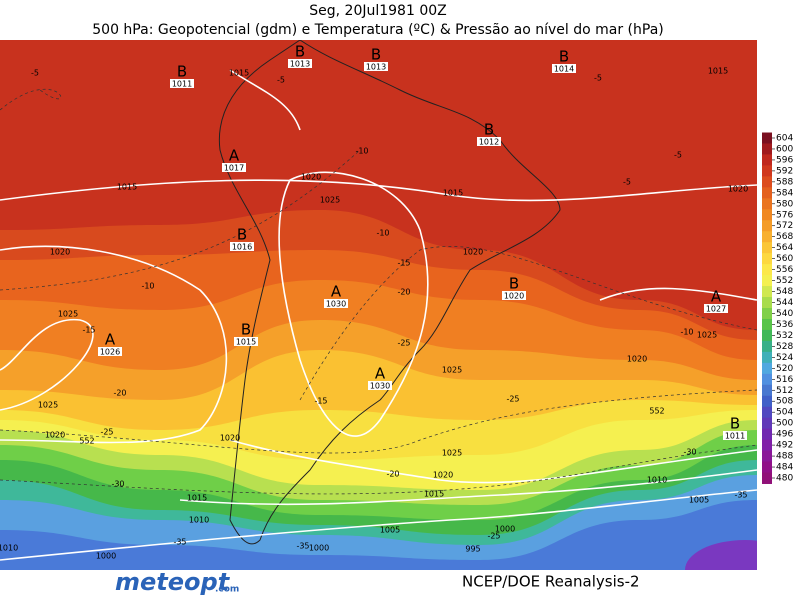 This screenshot has width=800, height=600. Describe the element at coordinates (784, 369) in the screenshot. I see `colorbar-label: 520` at that location.